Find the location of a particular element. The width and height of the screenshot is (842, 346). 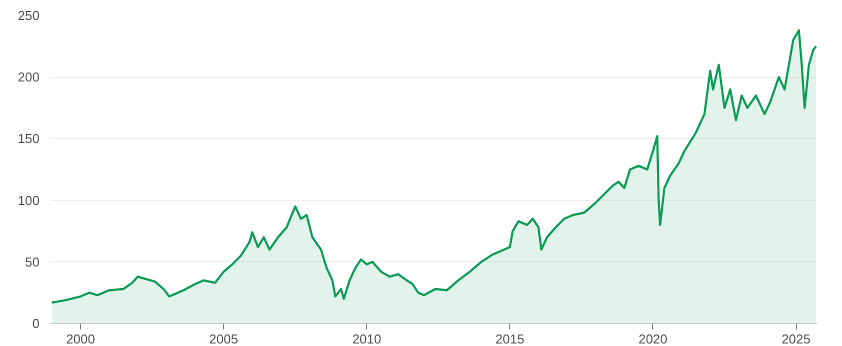

x-tick-label: 2000 is located at coordinates (81, 339).